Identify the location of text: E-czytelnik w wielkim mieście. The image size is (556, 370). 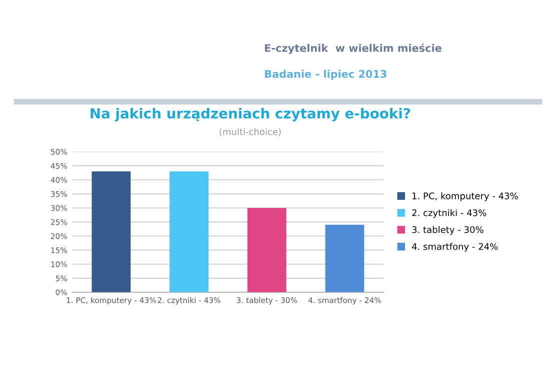
(353, 48).